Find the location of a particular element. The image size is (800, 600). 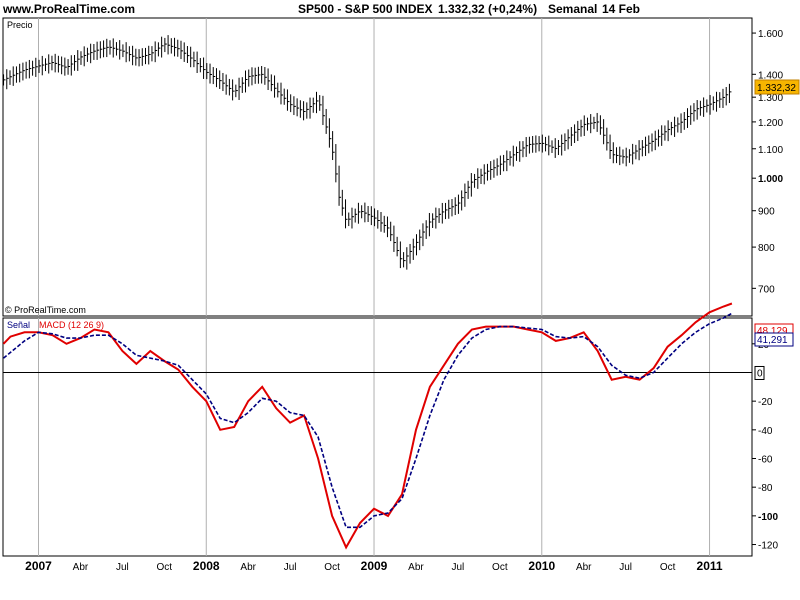

macd-signal-label: Señal is located at coordinates (18, 325).